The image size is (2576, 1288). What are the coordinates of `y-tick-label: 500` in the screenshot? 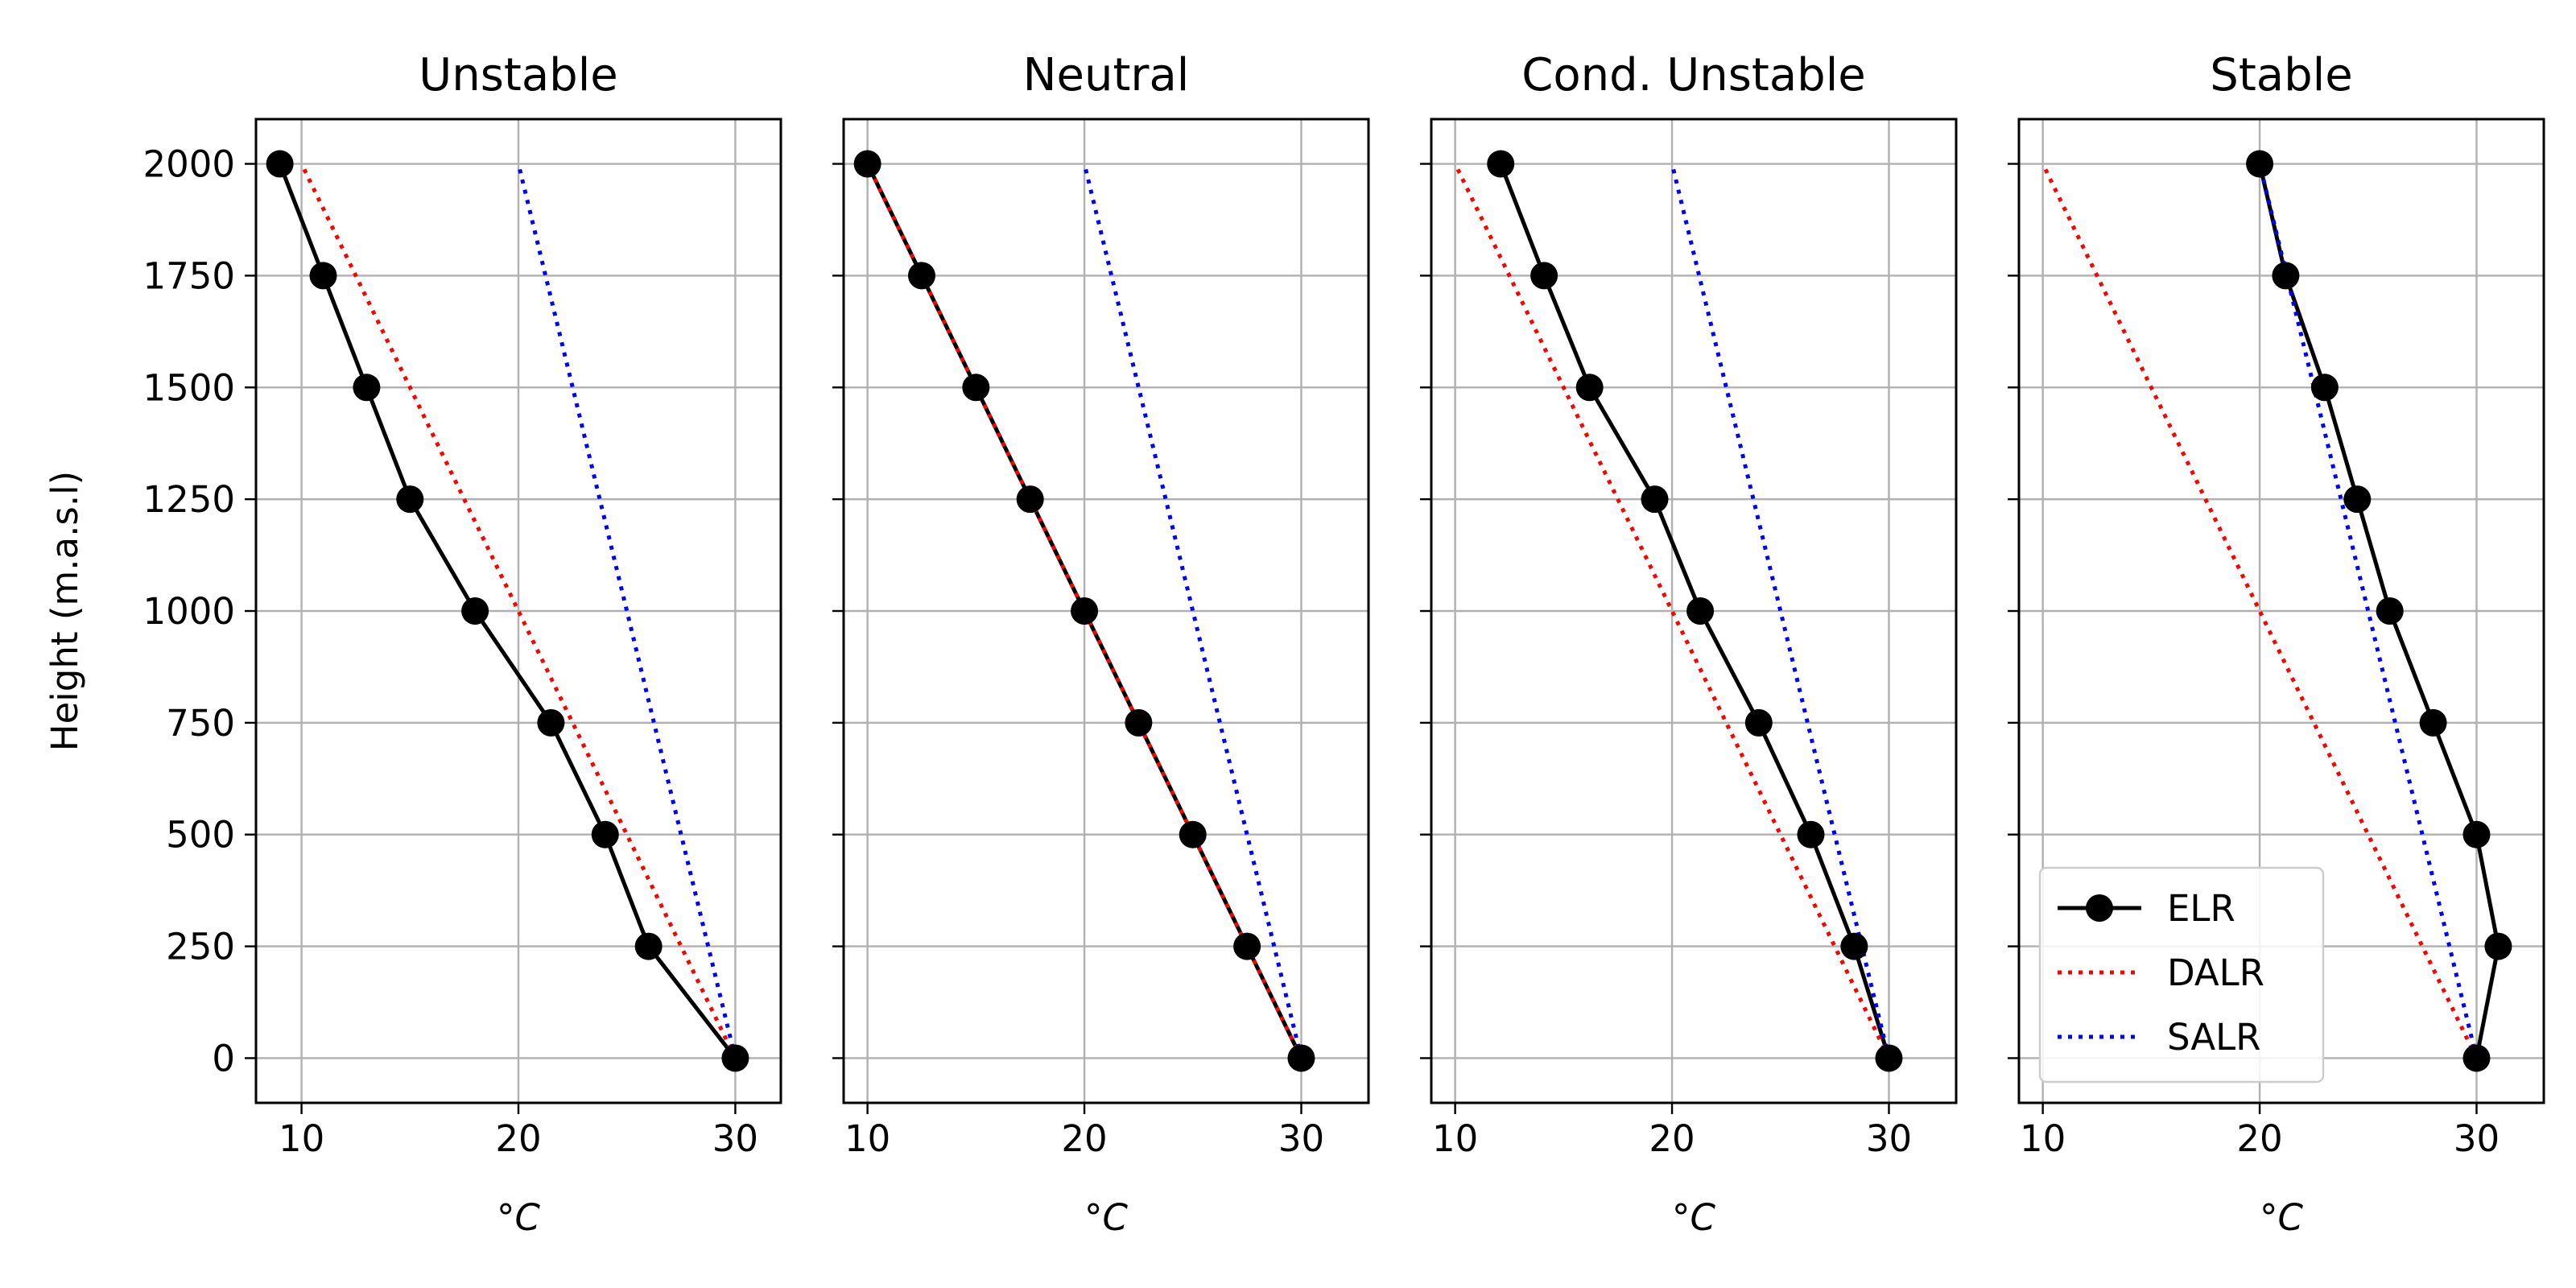 It's located at (200, 835).